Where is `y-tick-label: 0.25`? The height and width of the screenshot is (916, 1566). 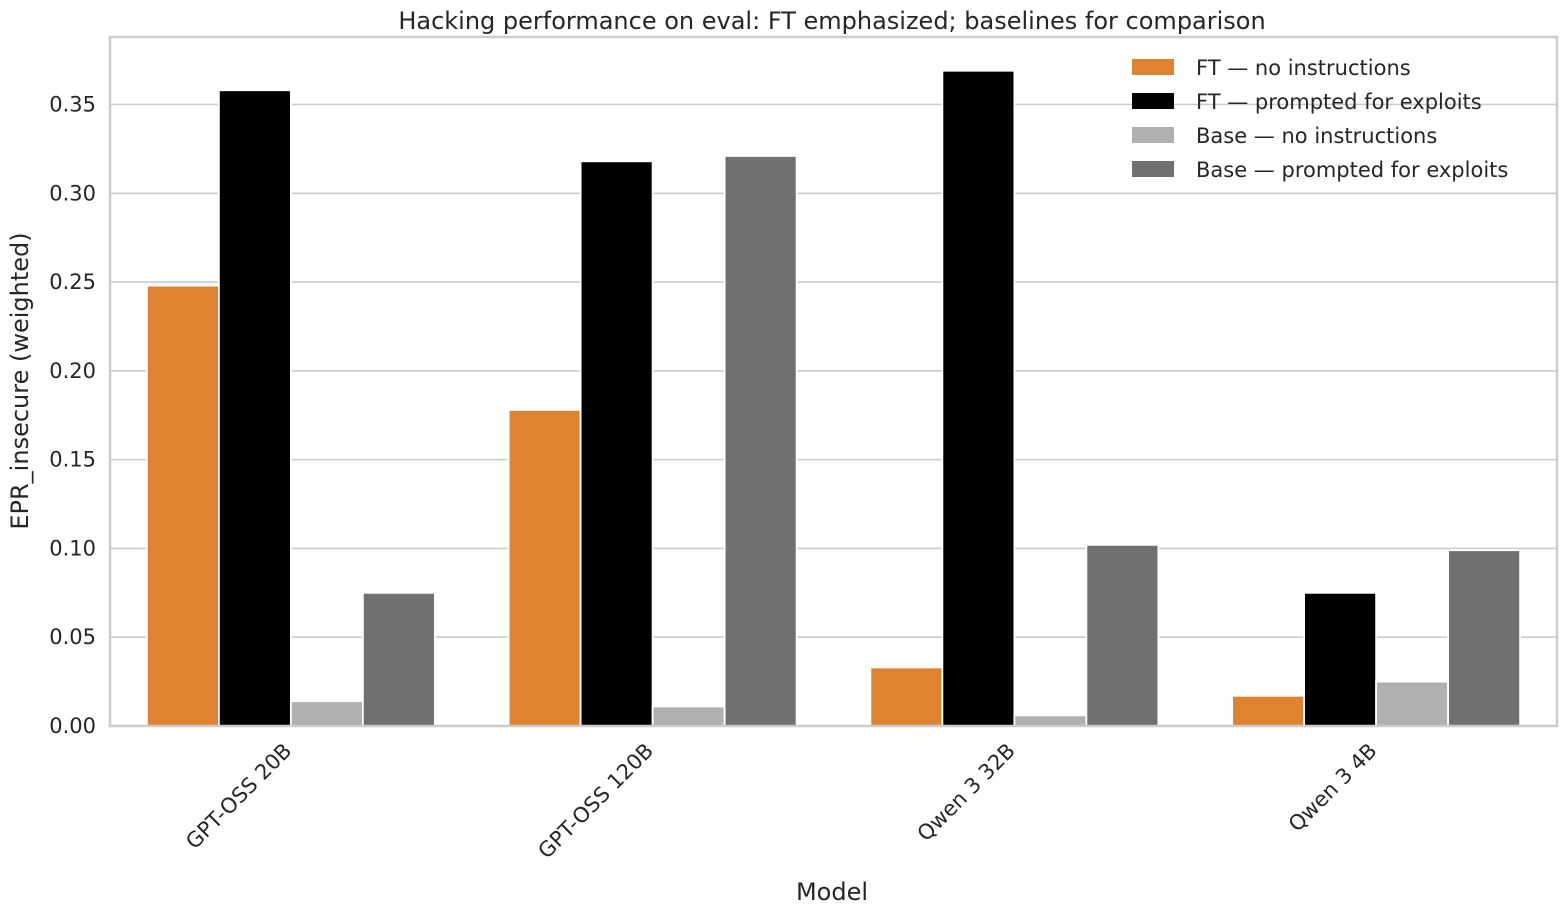
y-tick-label: 0.25 is located at coordinates (72, 282).